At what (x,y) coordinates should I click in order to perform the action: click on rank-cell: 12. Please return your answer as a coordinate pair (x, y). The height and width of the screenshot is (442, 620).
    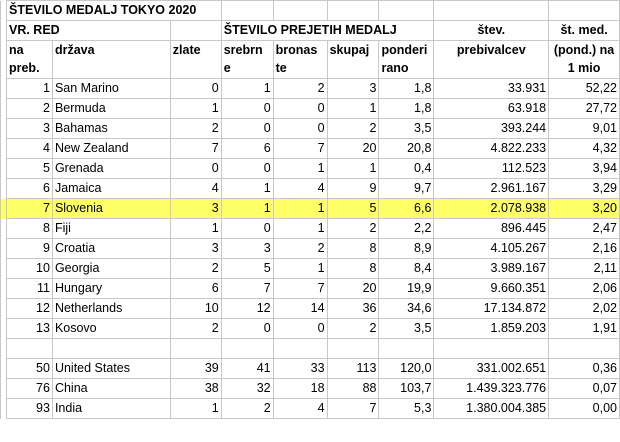
    Looking at the image, I should click on (29, 308).